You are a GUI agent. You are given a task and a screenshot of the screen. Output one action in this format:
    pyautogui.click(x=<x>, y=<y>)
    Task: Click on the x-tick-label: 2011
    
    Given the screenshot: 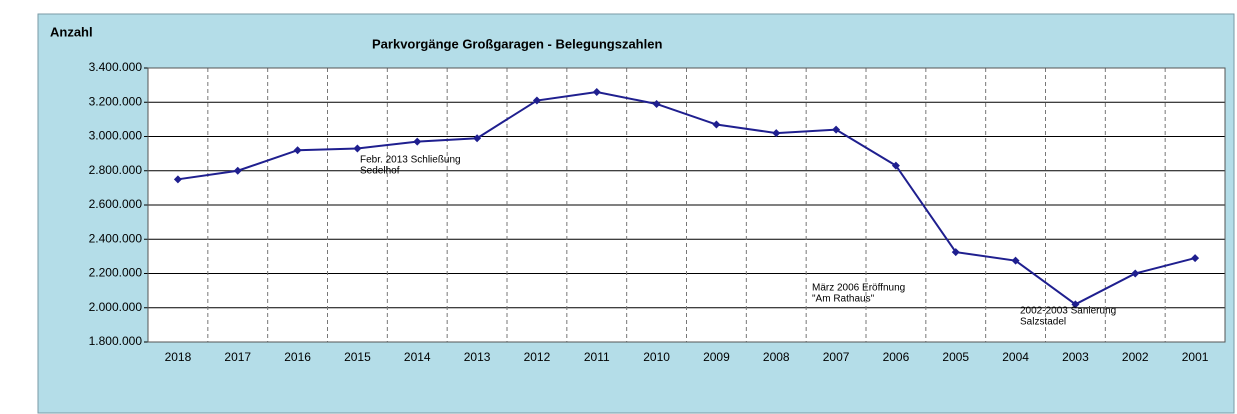 What is the action you would take?
    pyautogui.click(x=597, y=357)
    